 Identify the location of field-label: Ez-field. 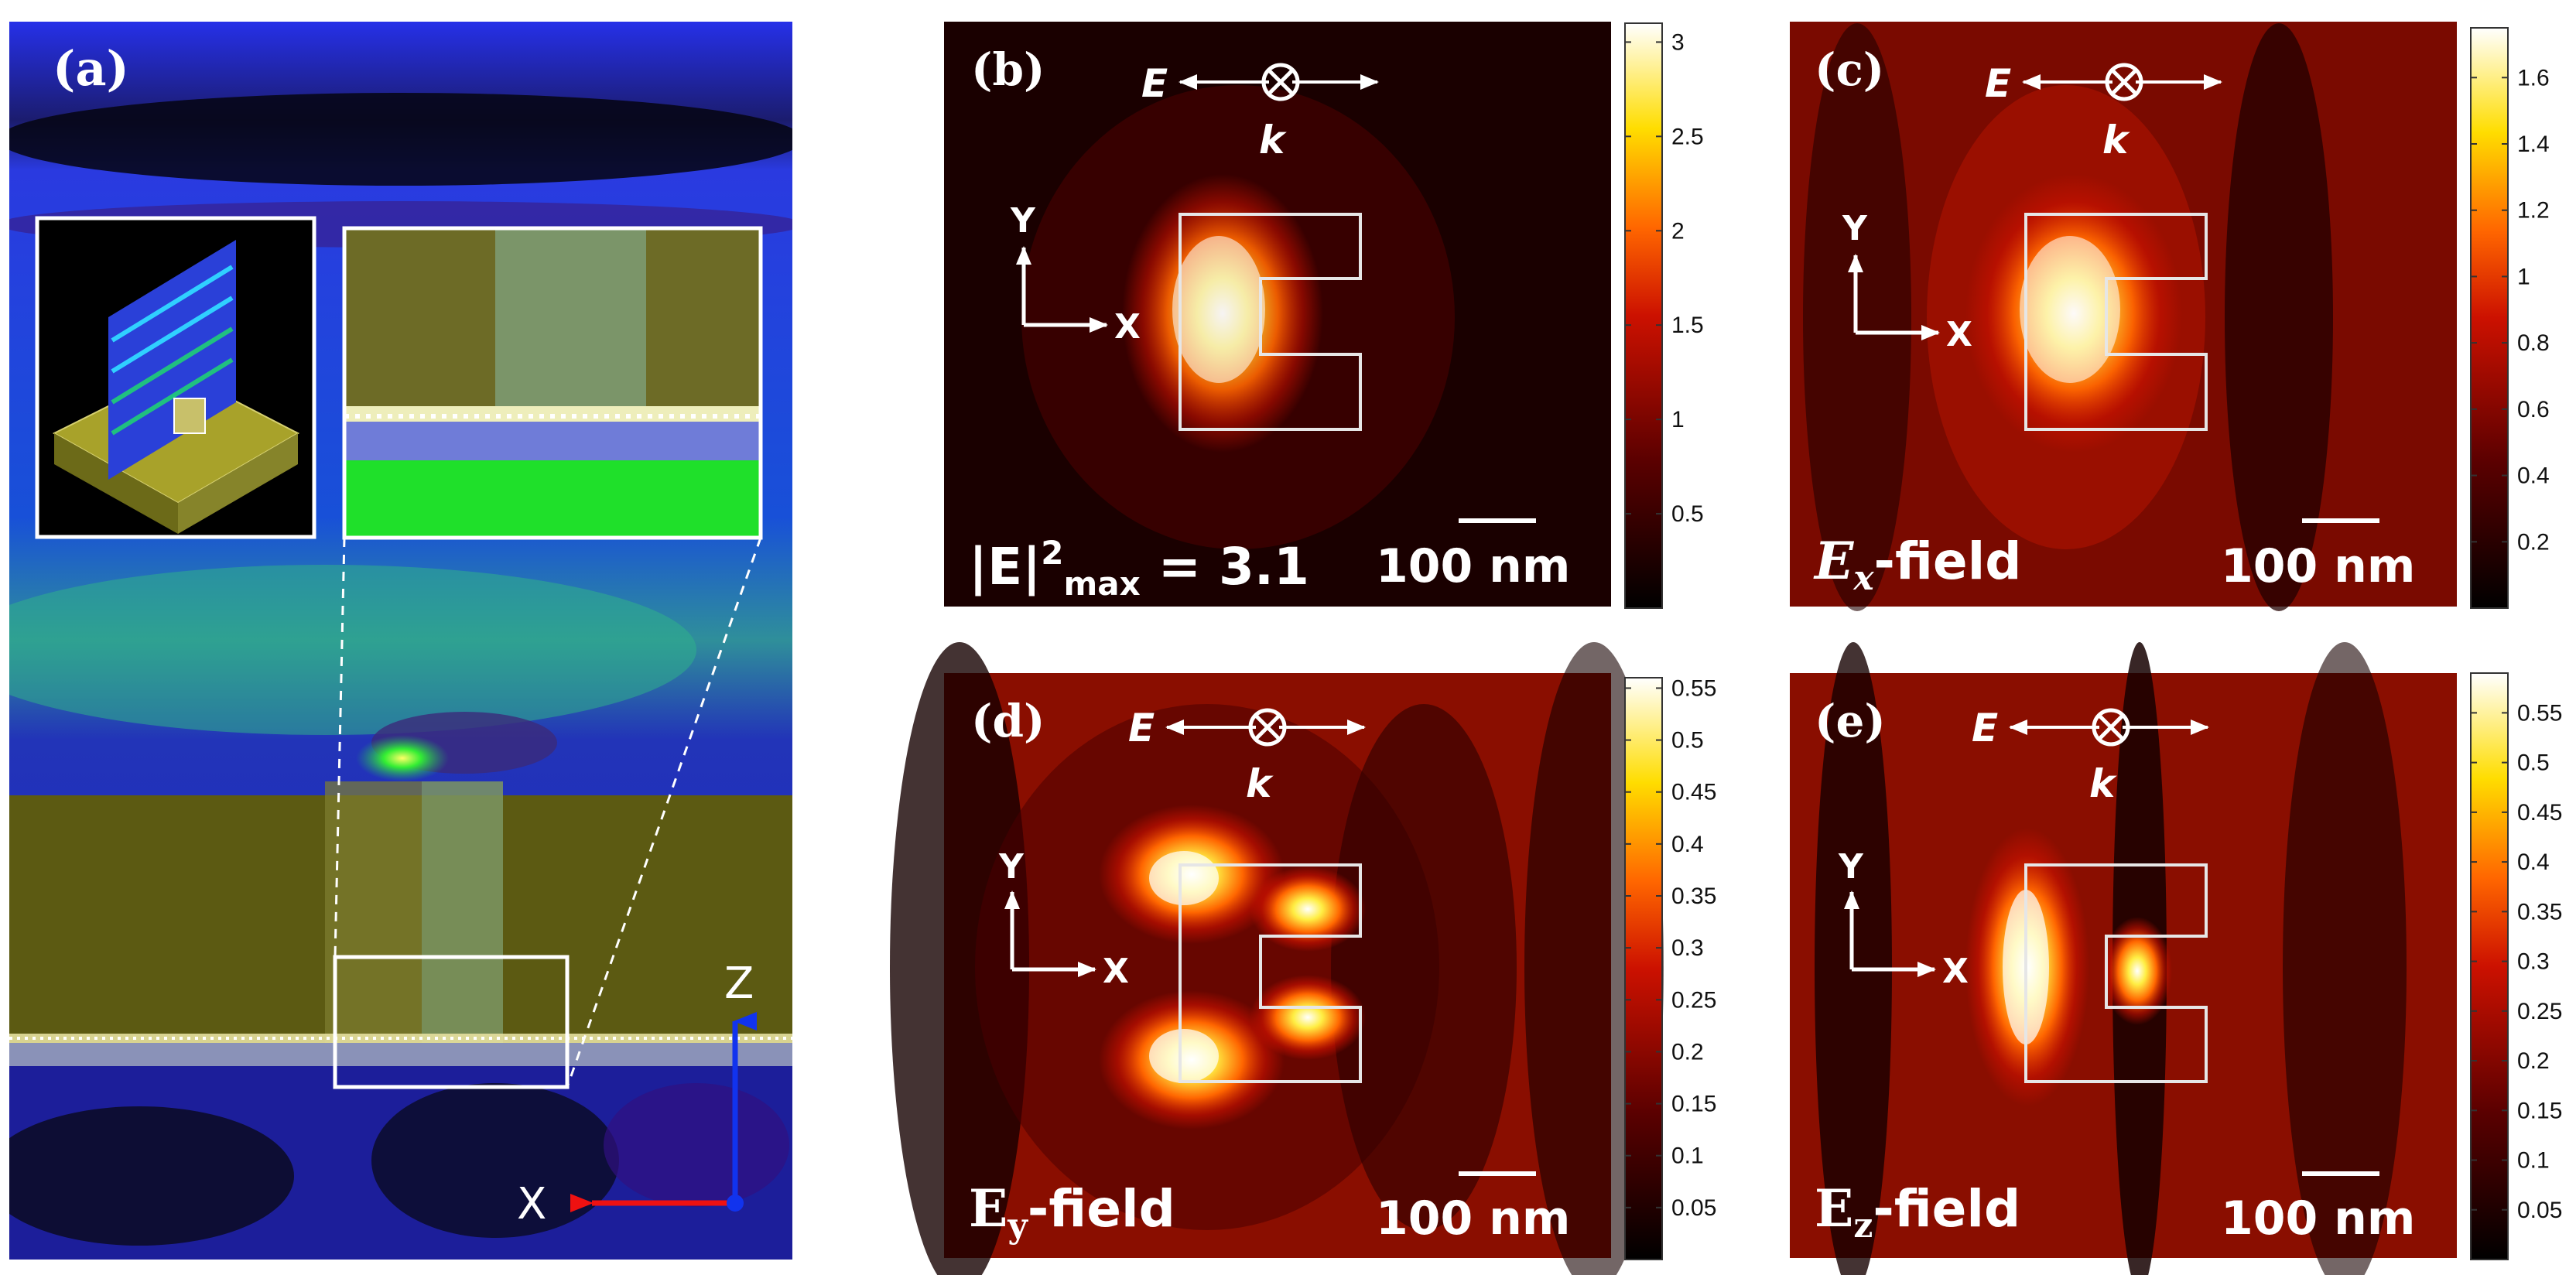
(1917, 1212).